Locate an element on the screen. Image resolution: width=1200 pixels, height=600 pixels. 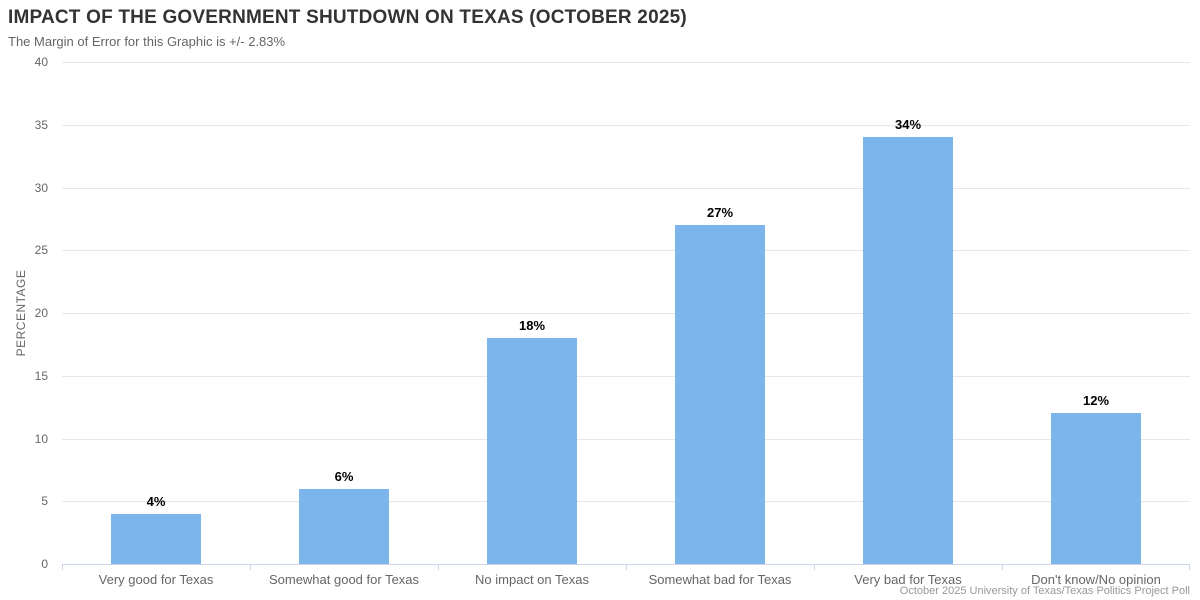
y-axis-tick-label: 5 is located at coordinates (44, 501).